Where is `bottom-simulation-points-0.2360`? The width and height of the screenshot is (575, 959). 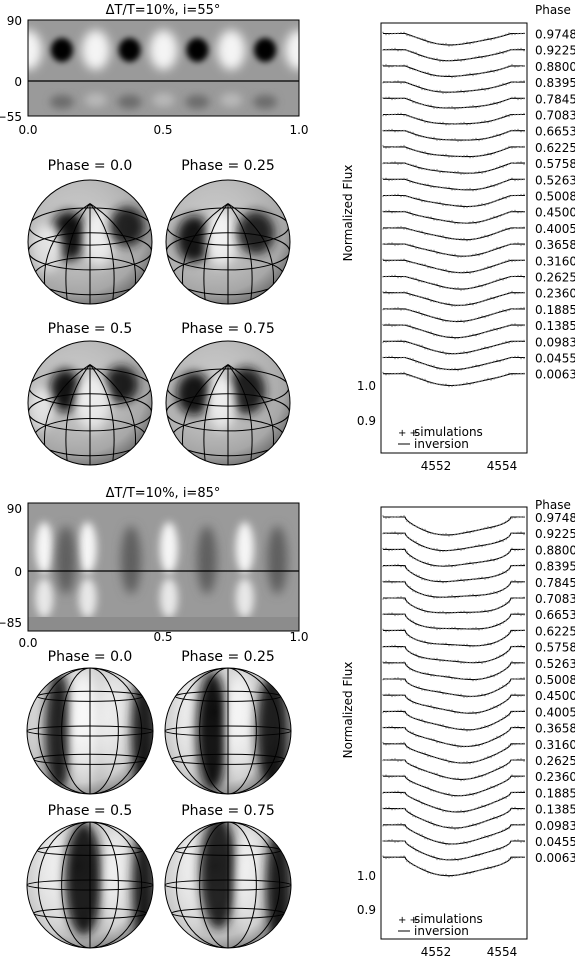 bottom-simulation-points-0.2360 is located at coordinates (453, 786).